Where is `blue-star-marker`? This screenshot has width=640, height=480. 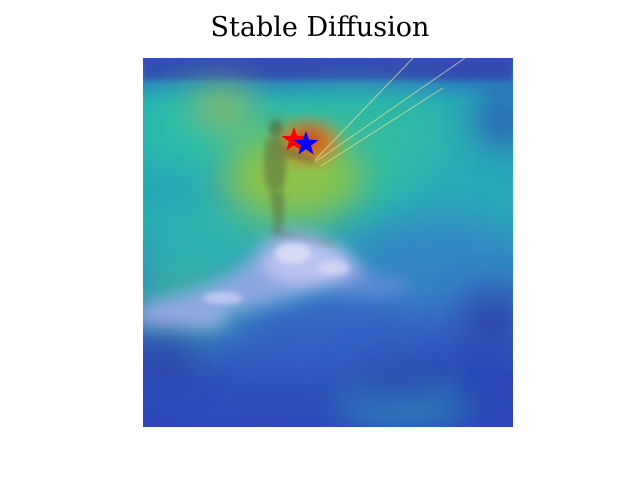 blue-star-marker is located at coordinates (306, 143).